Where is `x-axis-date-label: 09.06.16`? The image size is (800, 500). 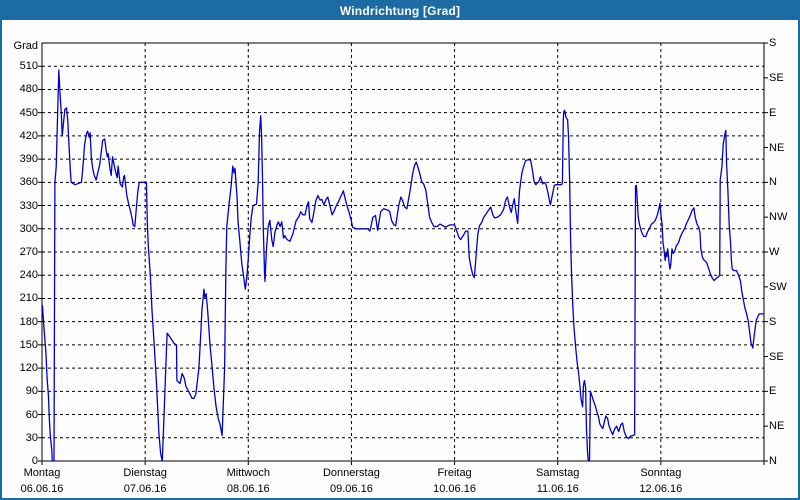 x-axis-date-label: 09.06.16 is located at coordinates (351, 489).